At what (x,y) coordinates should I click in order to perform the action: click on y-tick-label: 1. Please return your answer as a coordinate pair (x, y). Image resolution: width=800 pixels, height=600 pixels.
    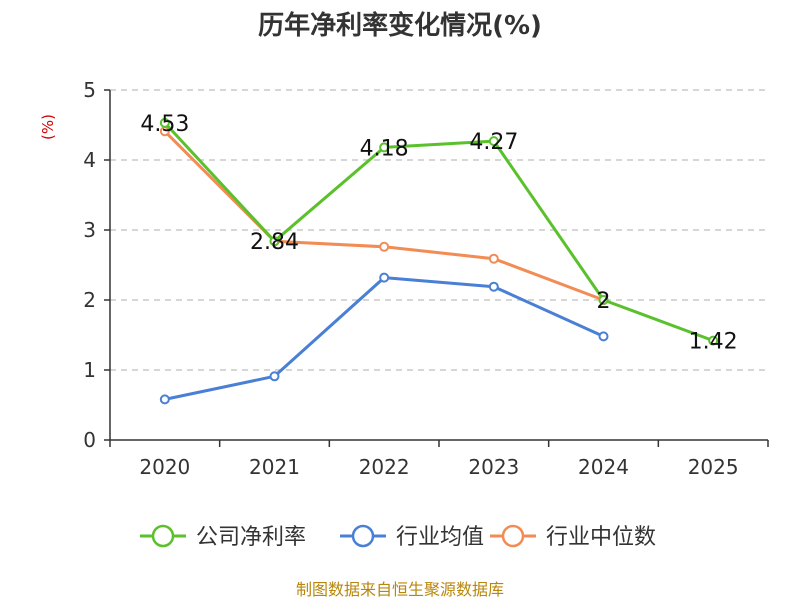
    Looking at the image, I should click on (89, 370).